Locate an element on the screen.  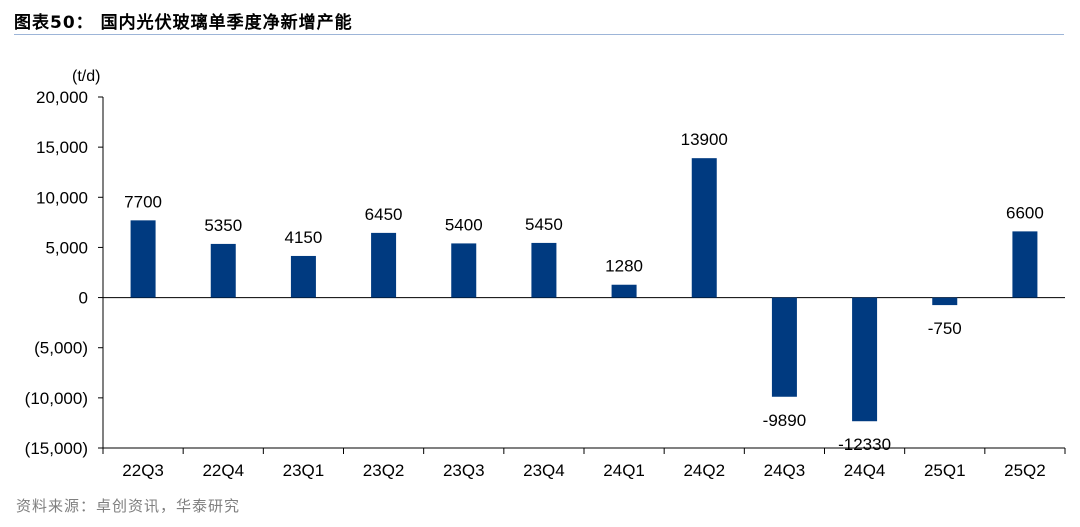
title-bar: 图表50： 国内光伏玻璃单季度净新增产能 is located at coordinates (539, 20).